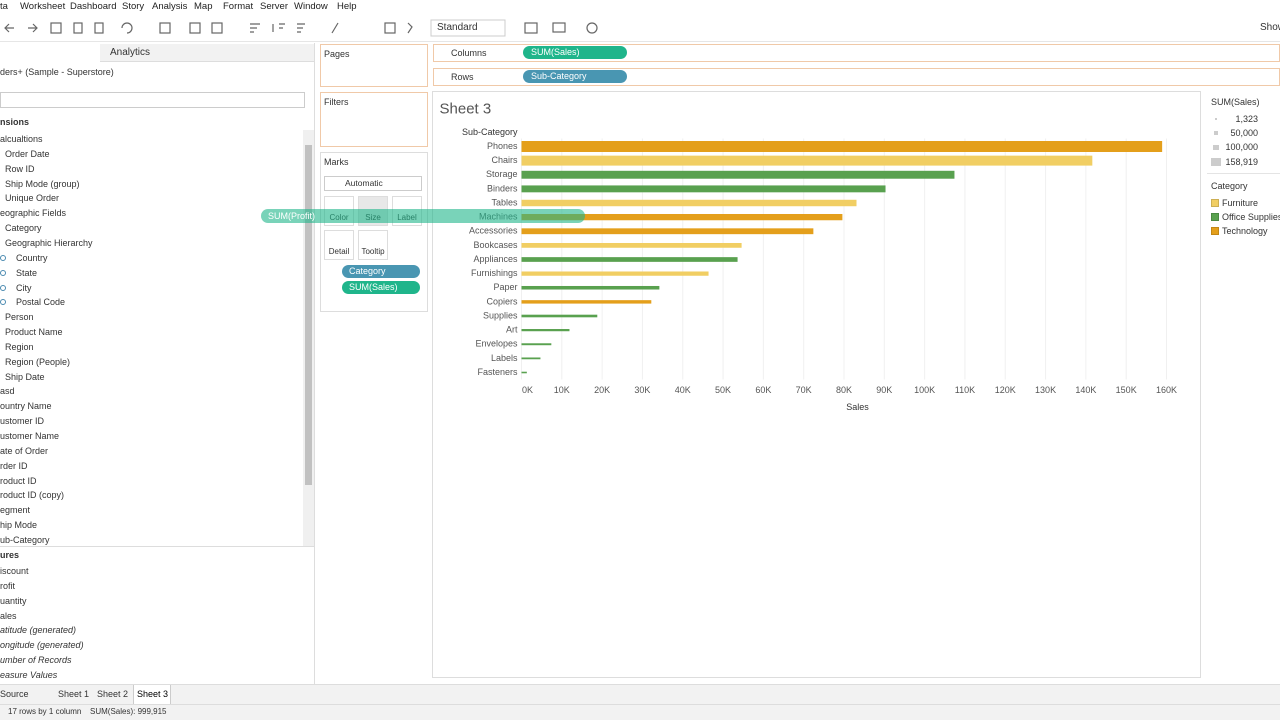  I want to click on dimension-field: eographic Fields, so click(33, 213).